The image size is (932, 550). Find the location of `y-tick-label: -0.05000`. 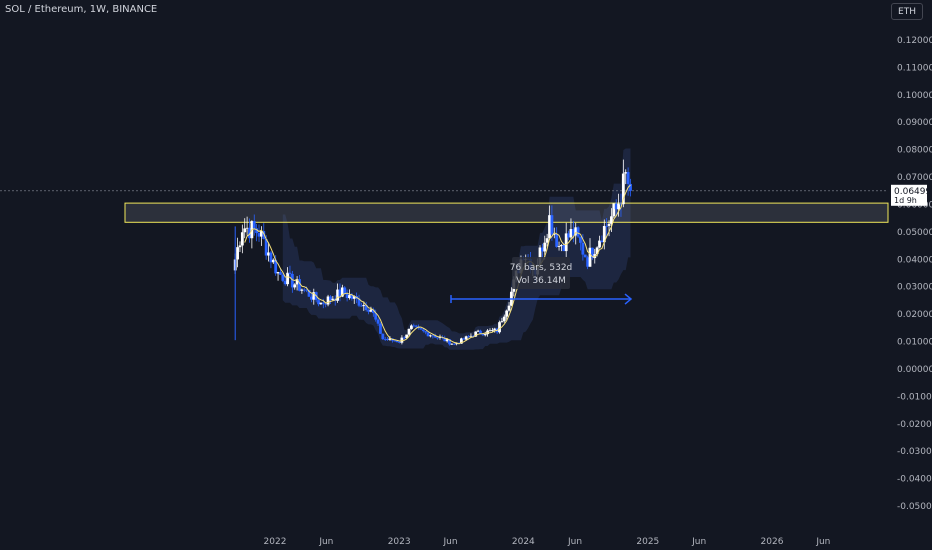

y-tick-label: -0.05000 is located at coordinates (914, 507).